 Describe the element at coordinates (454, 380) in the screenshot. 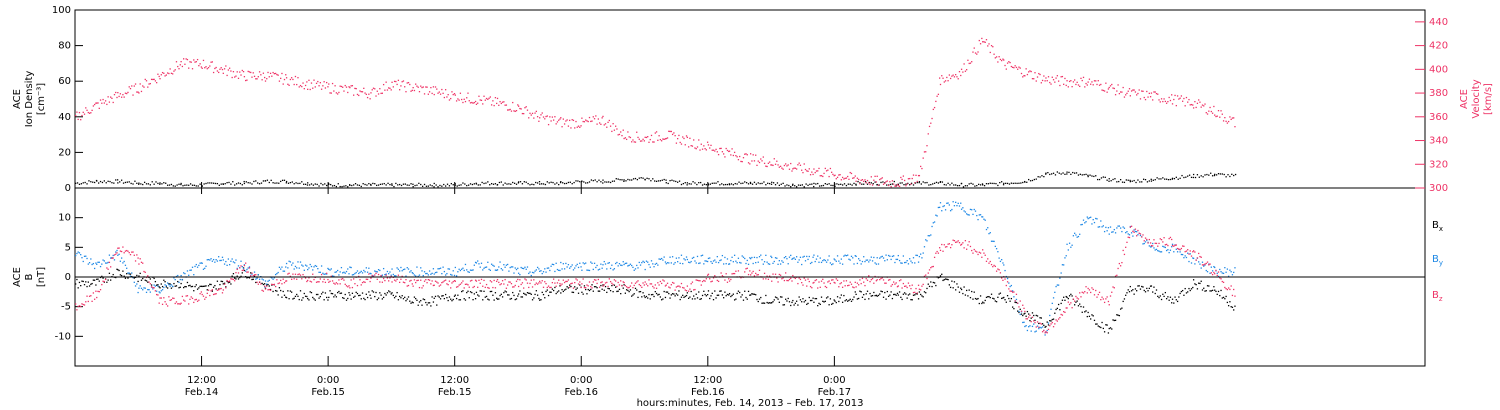

I see `xtick-time-label: 12:00` at that location.